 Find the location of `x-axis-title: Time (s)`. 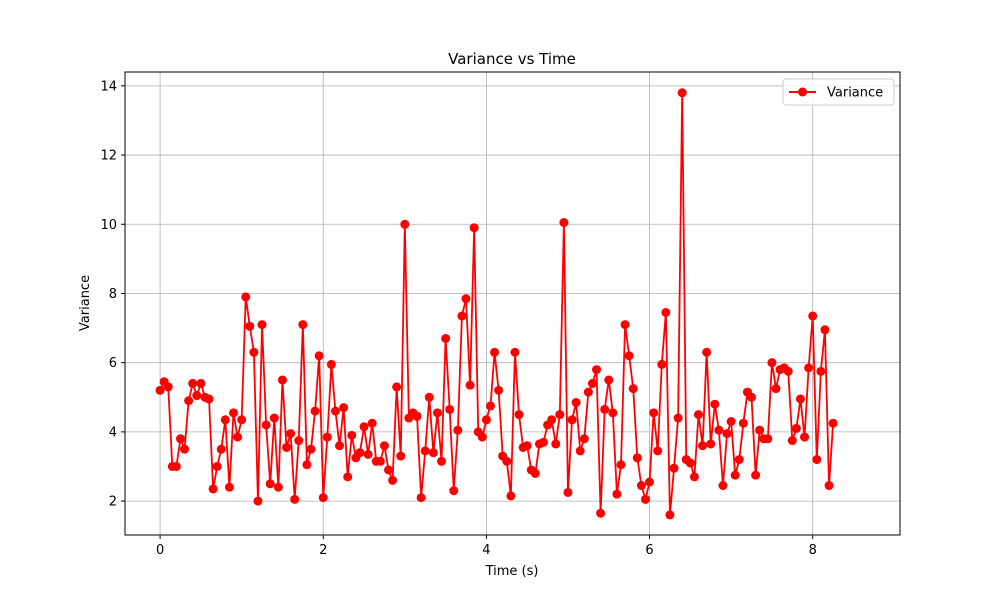

x-axis-title: Time (s) is located at coordinates (512, 571).